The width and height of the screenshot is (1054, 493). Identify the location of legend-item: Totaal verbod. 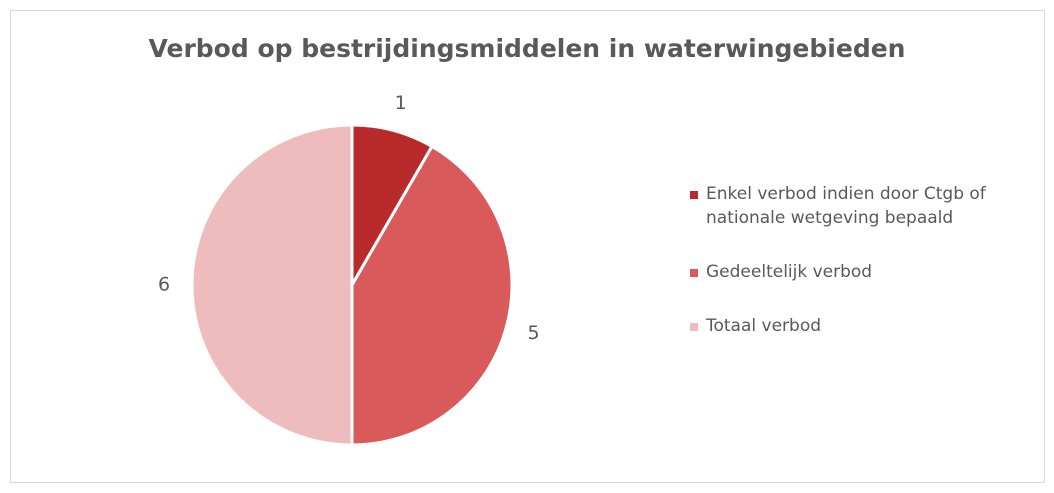
(850, 326).